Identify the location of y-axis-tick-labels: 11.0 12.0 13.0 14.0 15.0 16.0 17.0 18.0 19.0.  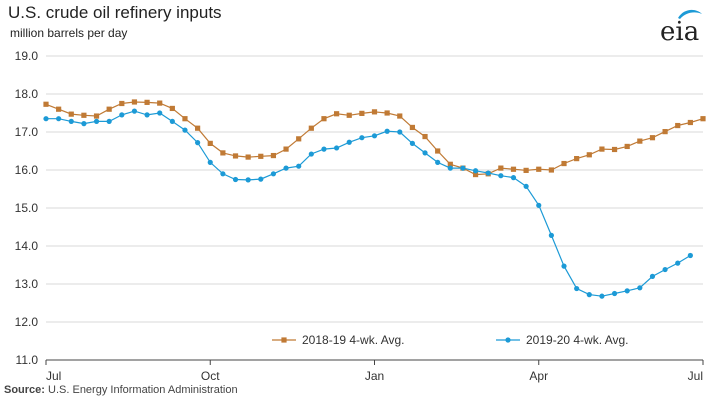
(27, 208).